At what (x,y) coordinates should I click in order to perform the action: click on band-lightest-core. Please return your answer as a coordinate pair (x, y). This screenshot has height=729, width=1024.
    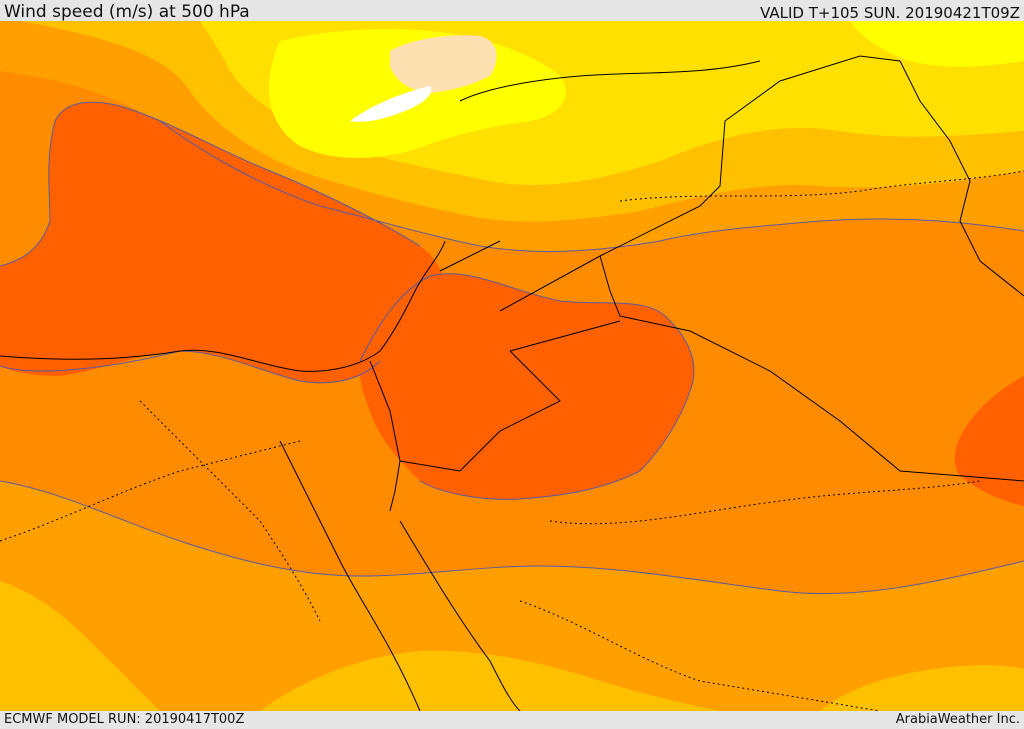
    Looking at the image, I should click on (443, 64).